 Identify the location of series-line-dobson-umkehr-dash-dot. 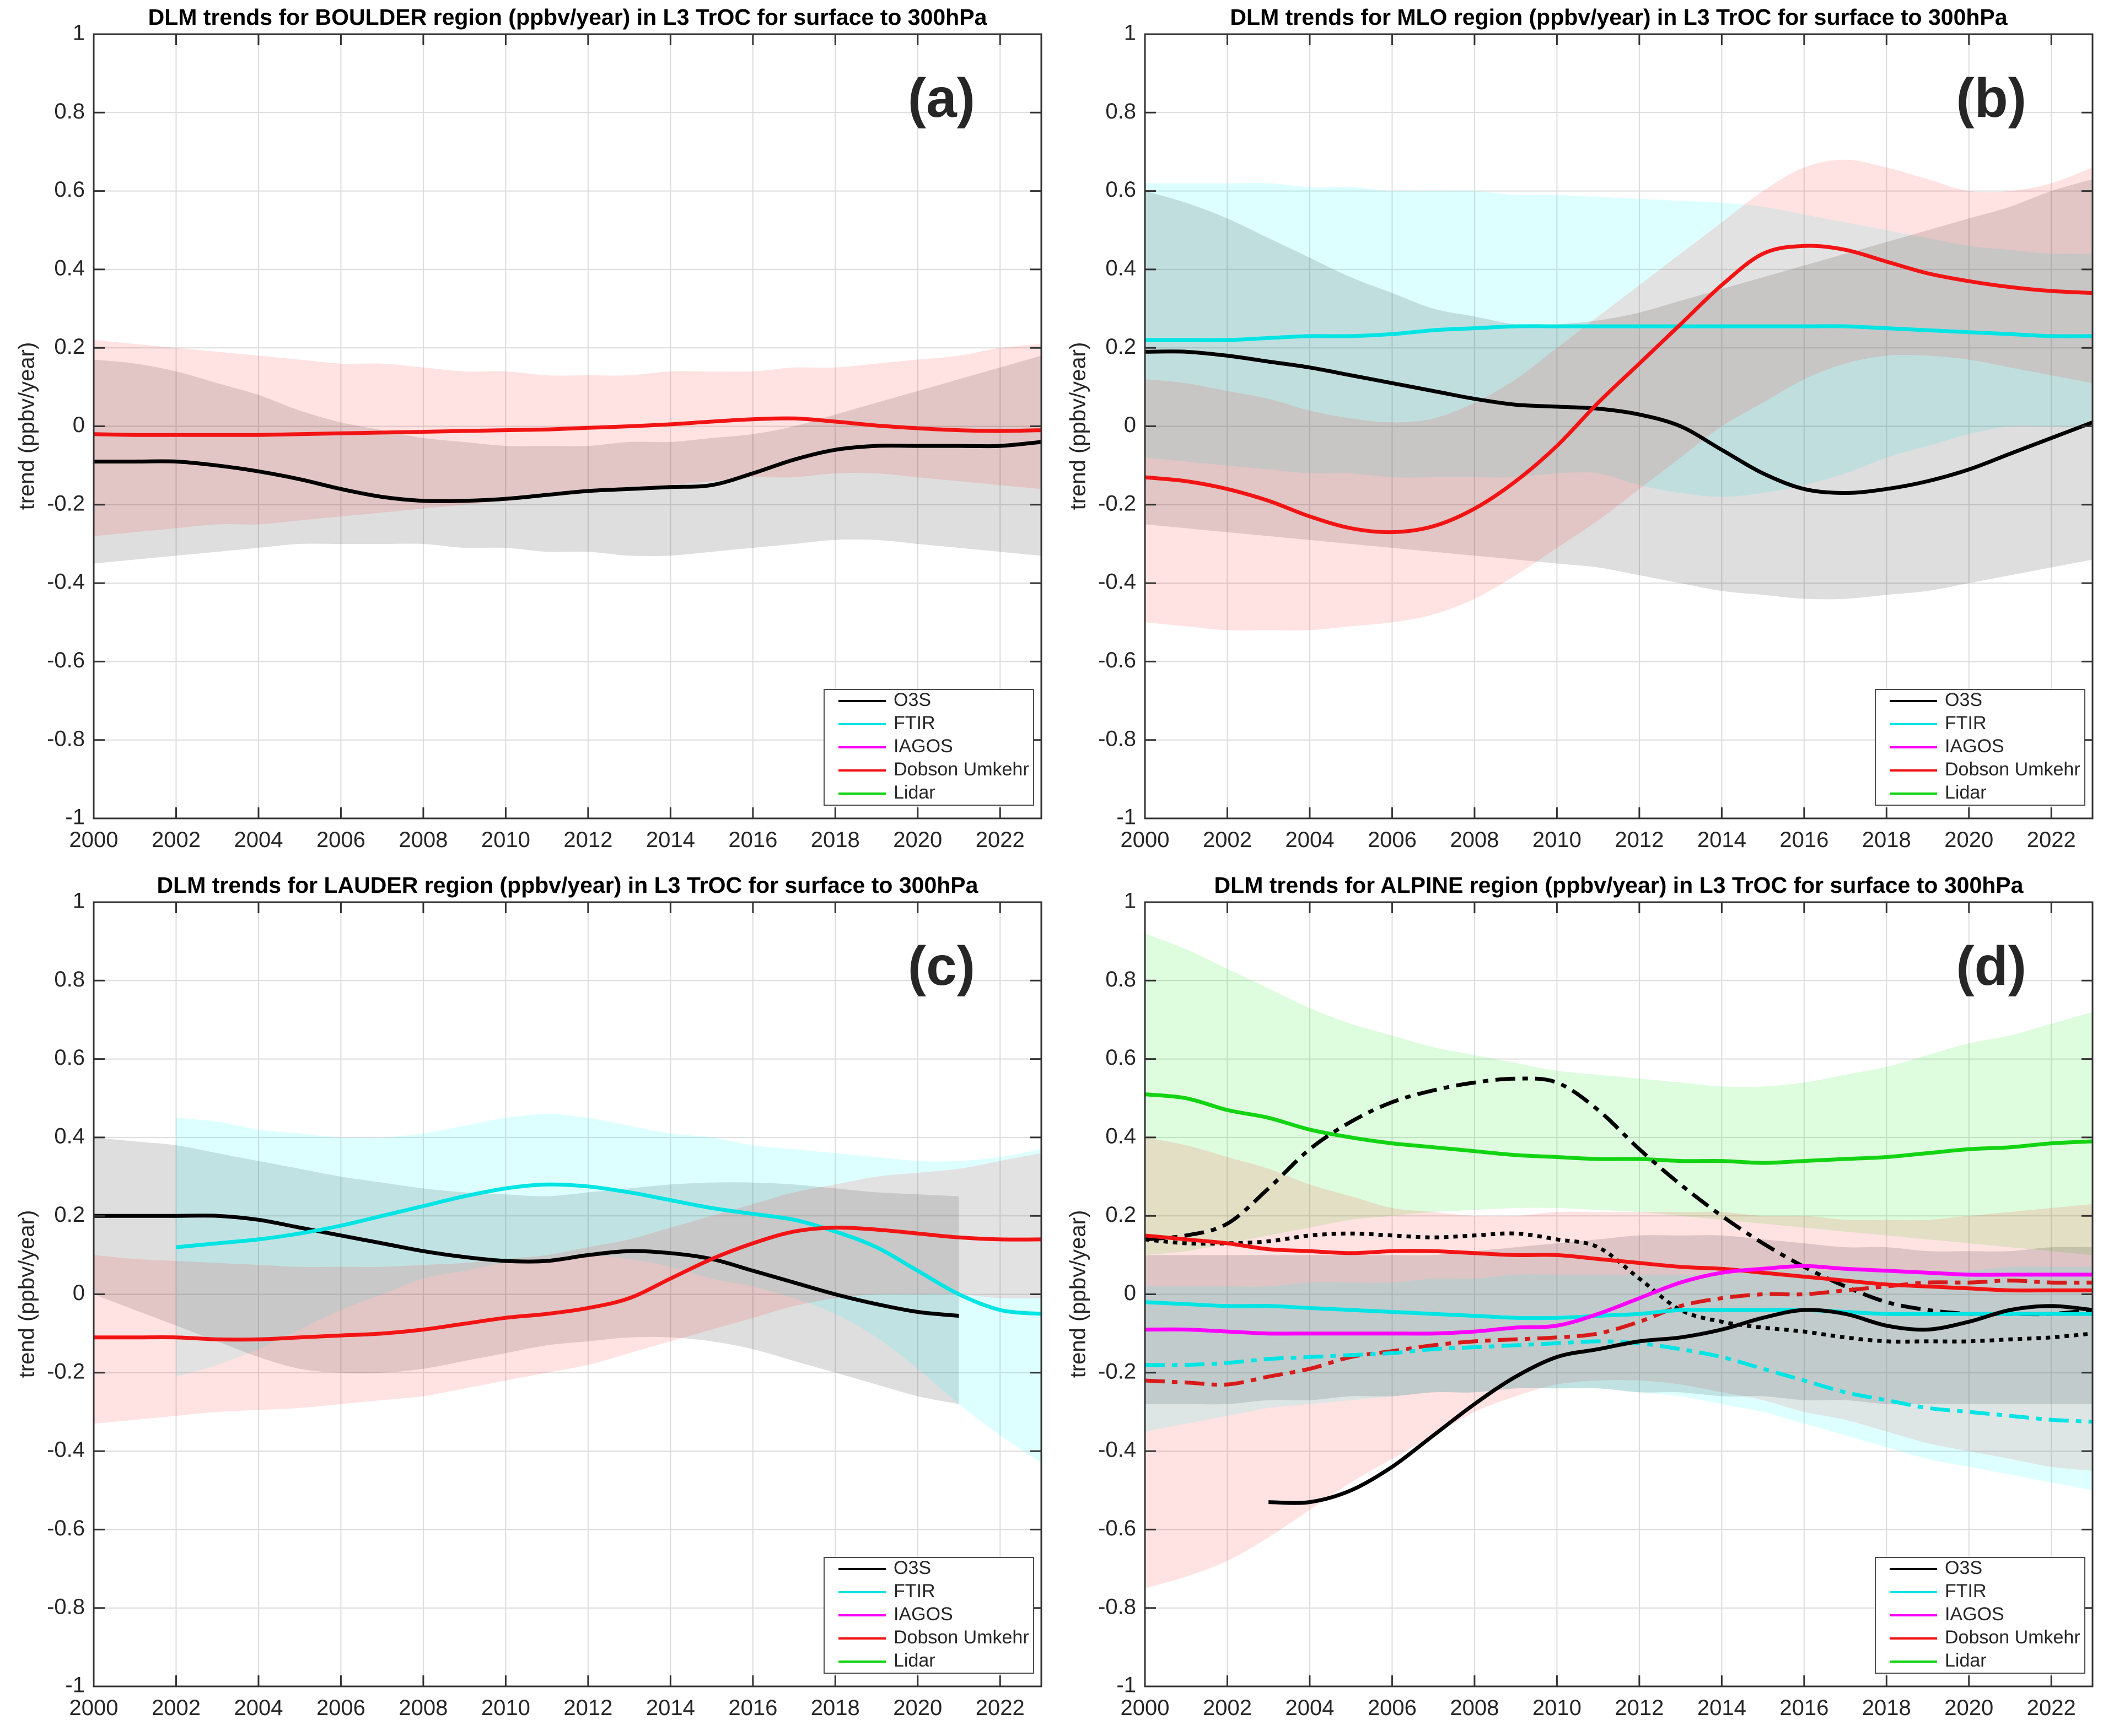
(1618, 1333).